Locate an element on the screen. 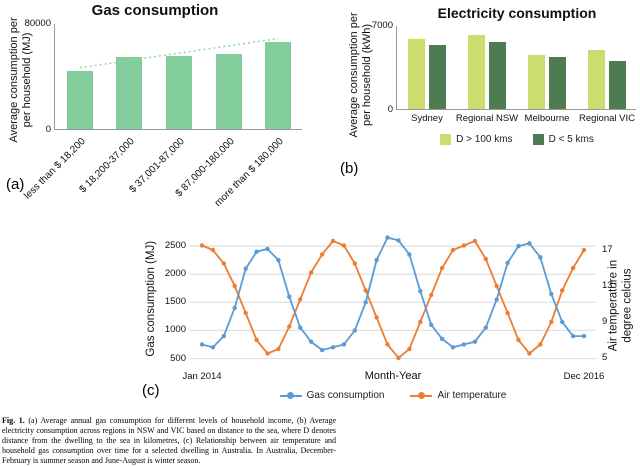 This screenshot has height=467, width=640. legend-item: Gas consumption is located at coordinates (332, 395).